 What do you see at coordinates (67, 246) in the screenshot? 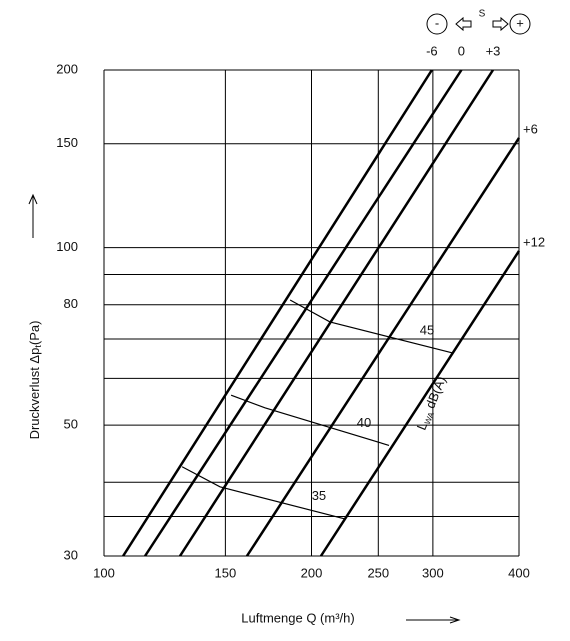
I see `y-tick-label: 100` at bounding box center [67, 246].